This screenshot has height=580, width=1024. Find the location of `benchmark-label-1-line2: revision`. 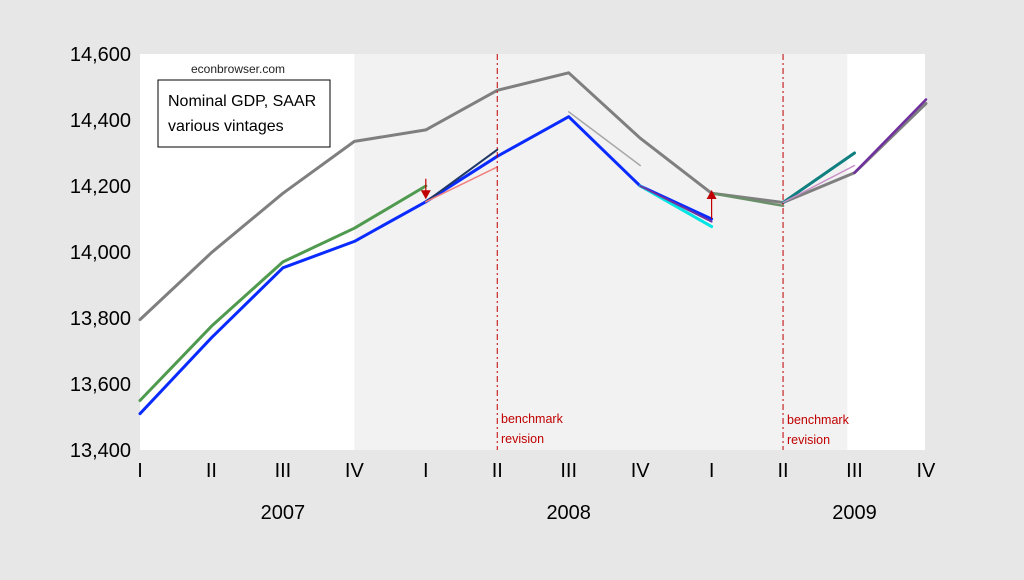

benchmark-label-1-line2: revision is located at coordinates (522, 439).